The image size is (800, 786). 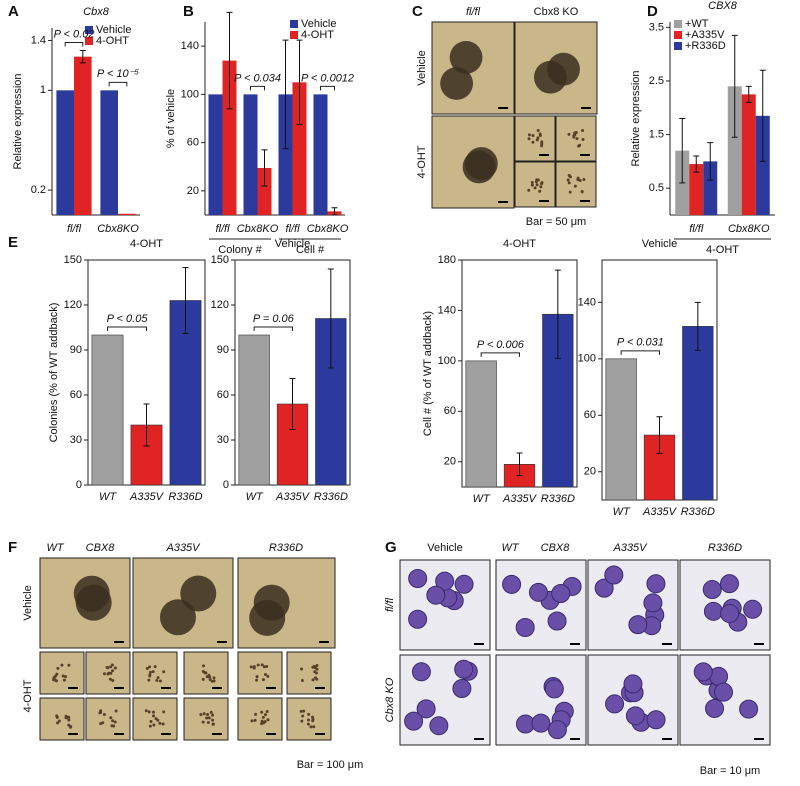 What do you see at coordinates (257, 78) in the screenshot?
I see `annotation: P < 0.034` at bounding box center [257, 78].